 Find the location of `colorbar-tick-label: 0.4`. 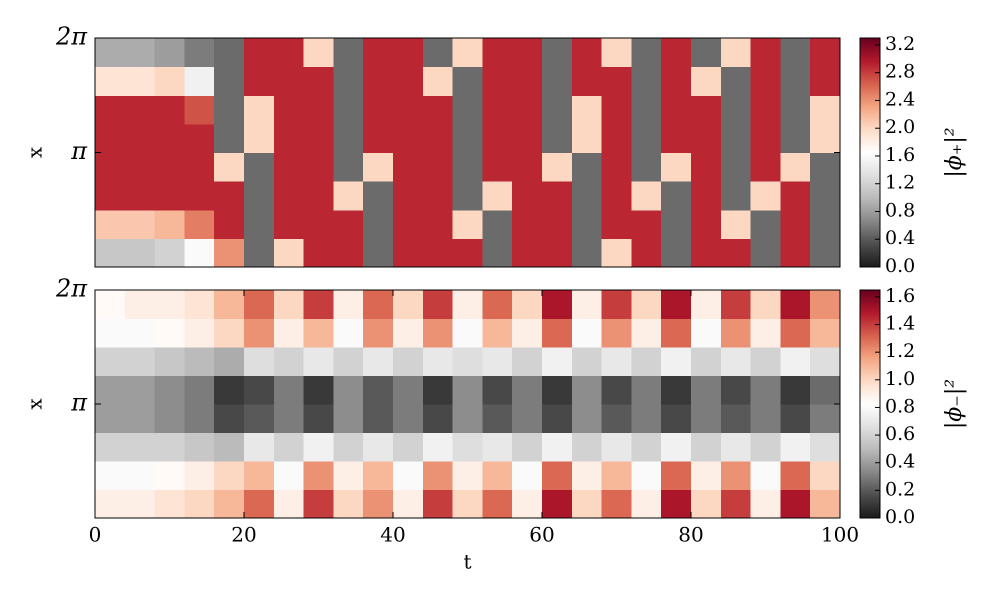

colorbar-tick-label: 0.4 is located at coordinates (900, 238).